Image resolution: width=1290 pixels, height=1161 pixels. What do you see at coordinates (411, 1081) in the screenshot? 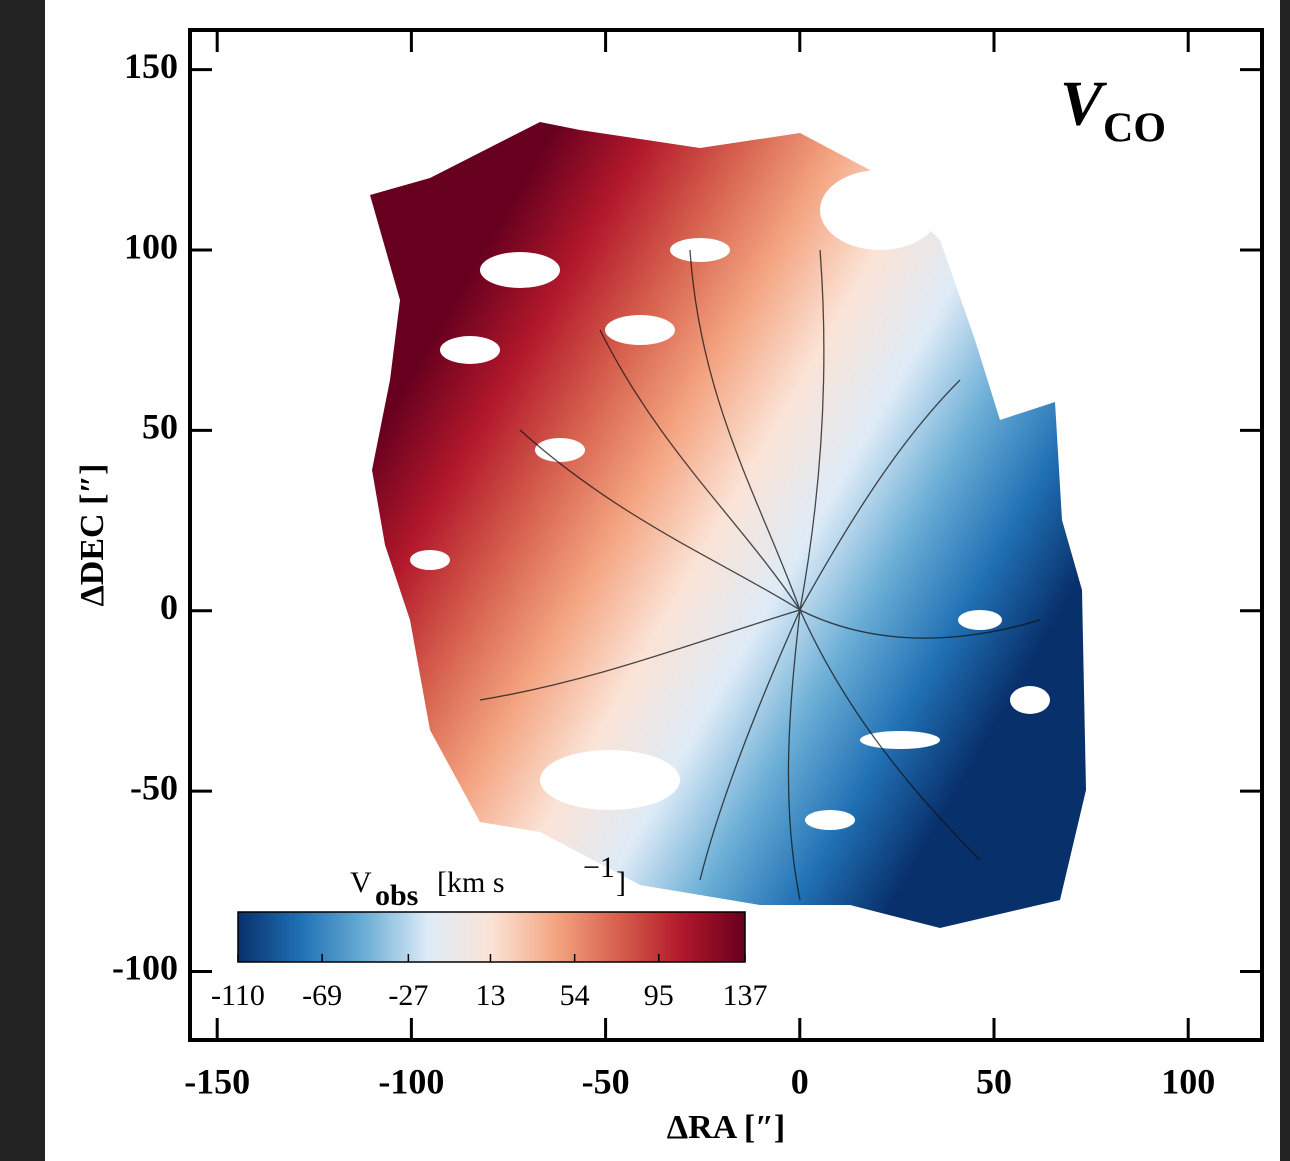
I see `x-tick-label: -100` at bounding box center [411, 1081].